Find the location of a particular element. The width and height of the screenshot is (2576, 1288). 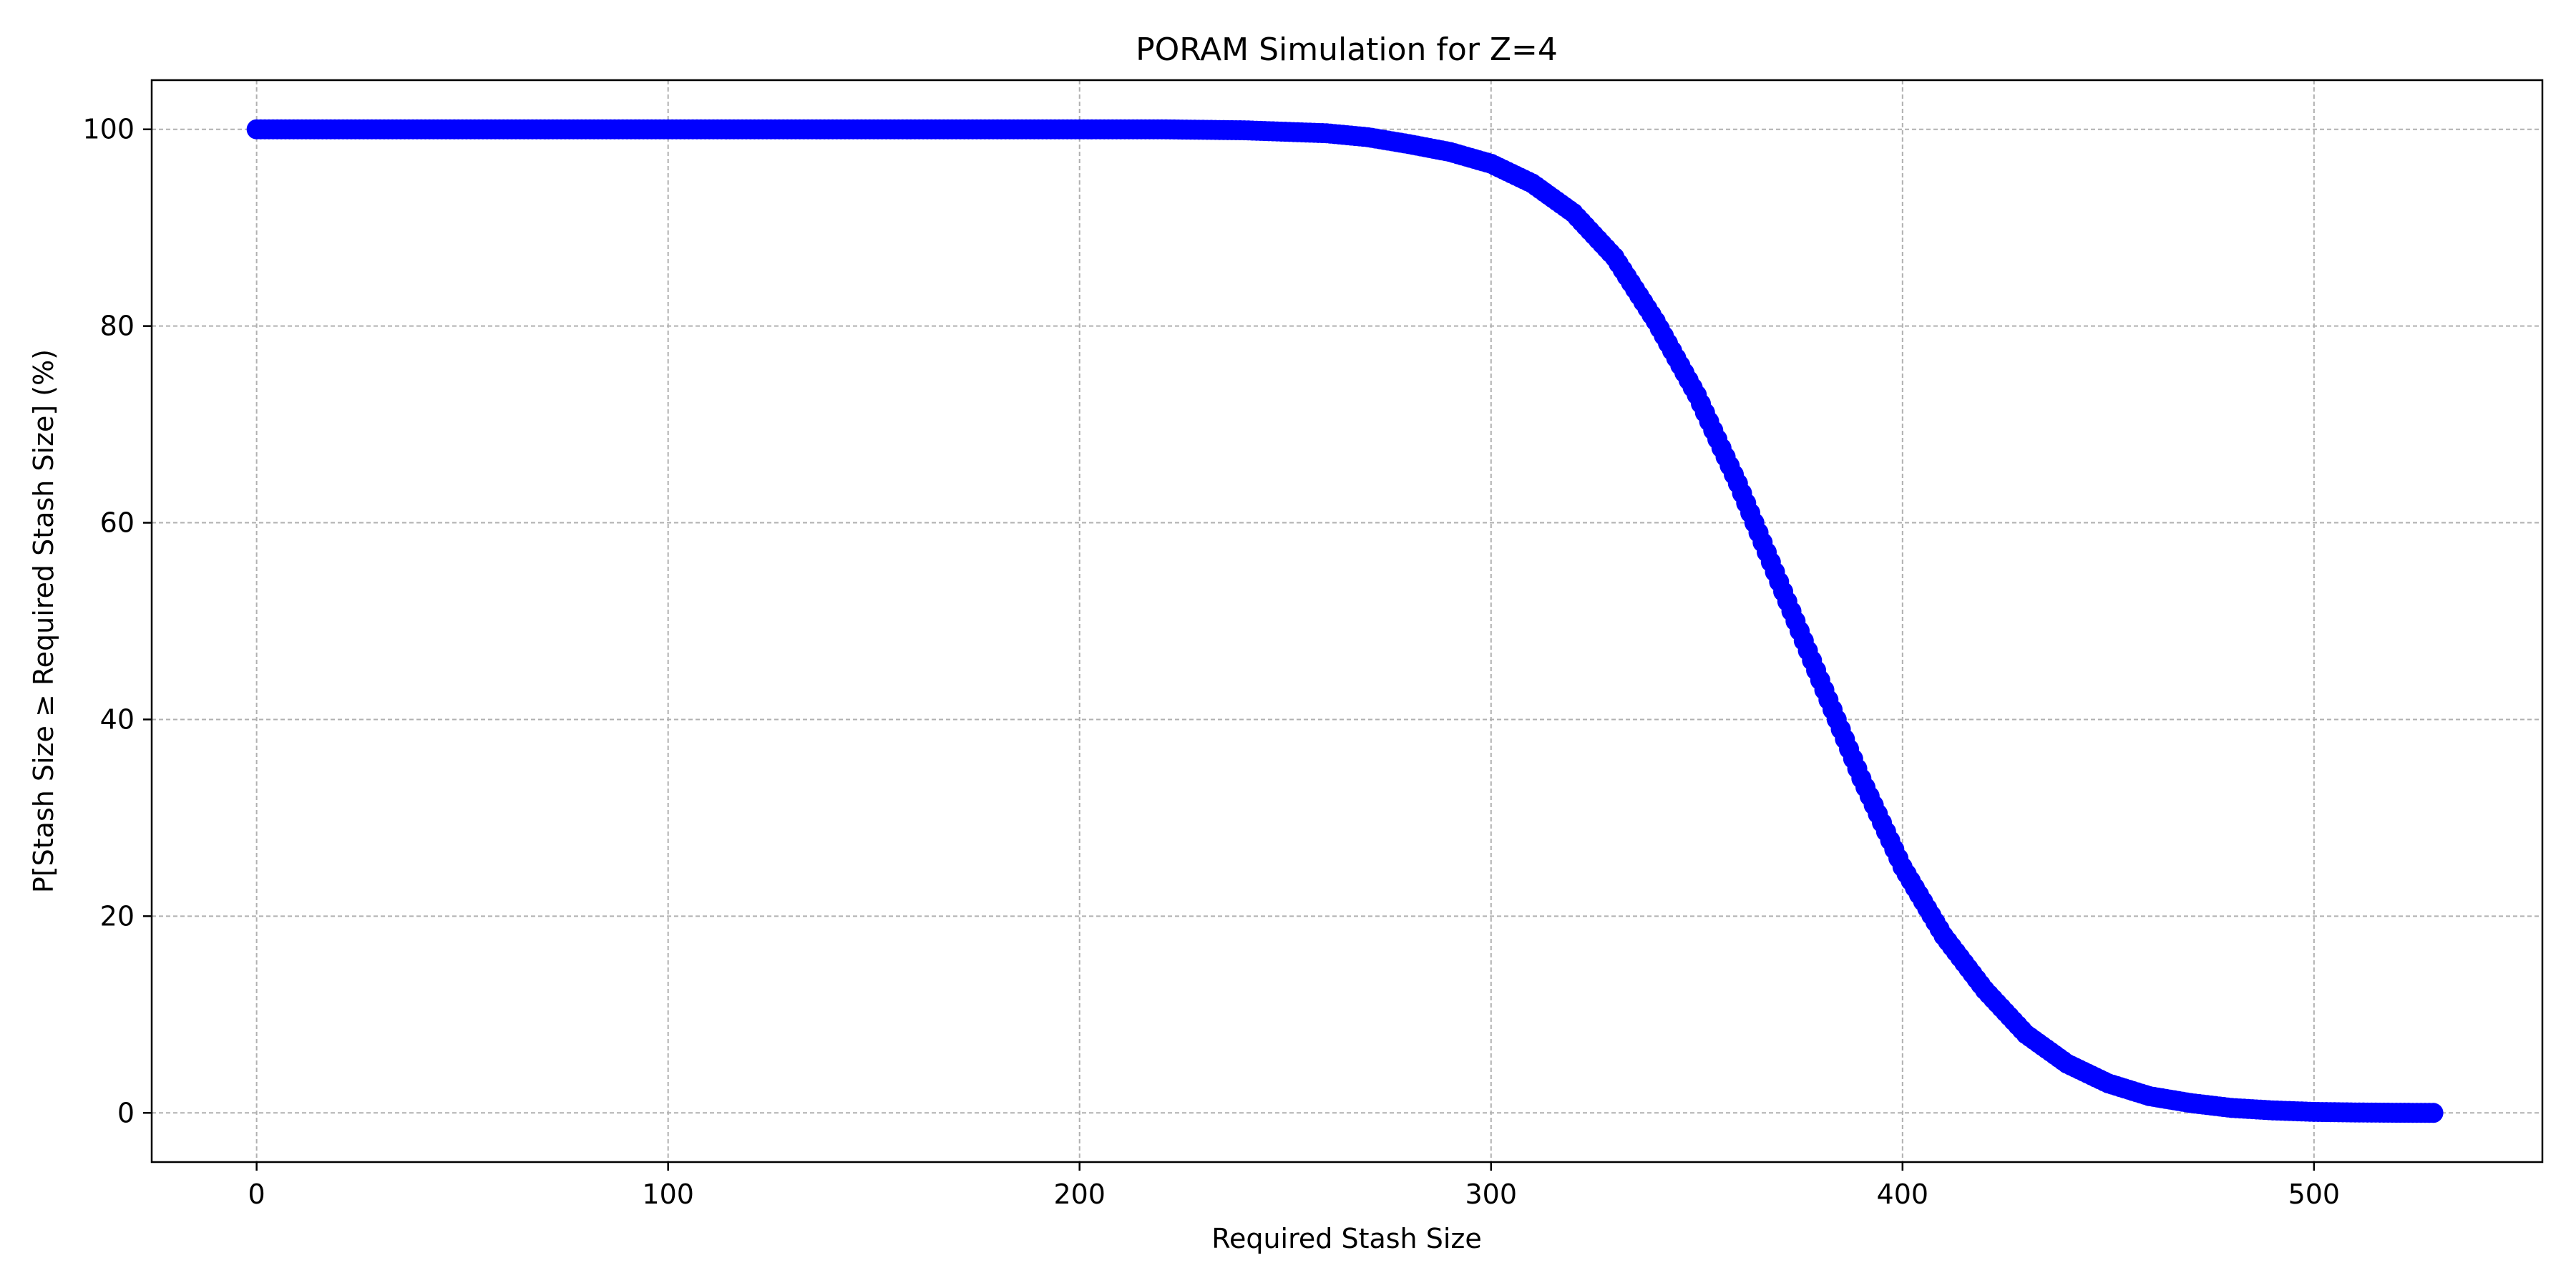

x-tick-label: 200 is located at coordinates (1079, 1194).